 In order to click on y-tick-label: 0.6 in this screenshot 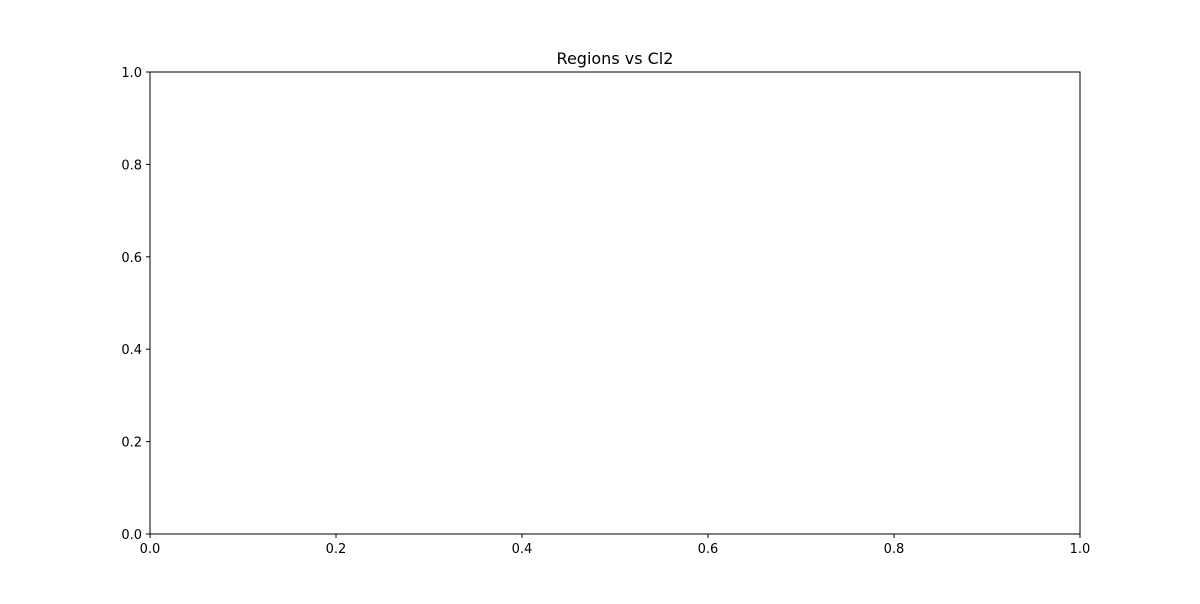, I will do `click(131, 258)`.